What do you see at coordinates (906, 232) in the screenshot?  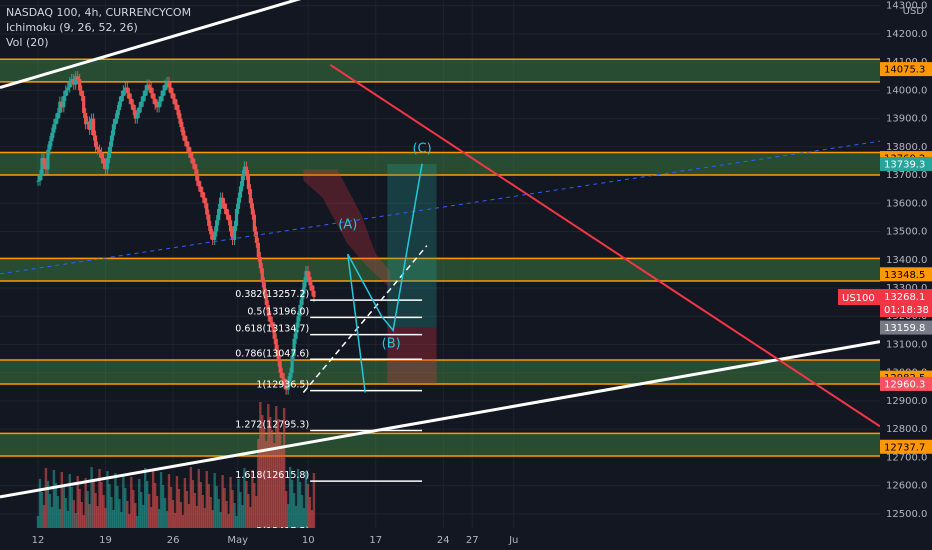 I see `price-tick-label: 13500.0` at bounding box center [906, 232].